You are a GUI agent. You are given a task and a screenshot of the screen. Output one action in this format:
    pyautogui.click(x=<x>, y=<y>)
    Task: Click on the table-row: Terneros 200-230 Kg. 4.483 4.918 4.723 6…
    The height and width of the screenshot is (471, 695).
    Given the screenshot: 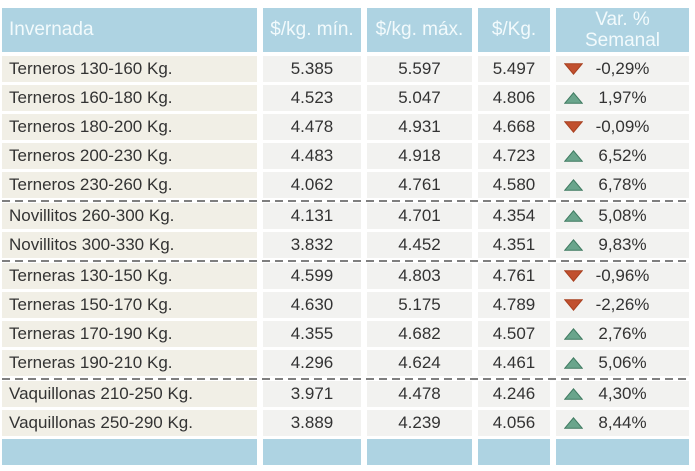 What is the action you would take?
    pyautogui.click(x=345, y=156)
    